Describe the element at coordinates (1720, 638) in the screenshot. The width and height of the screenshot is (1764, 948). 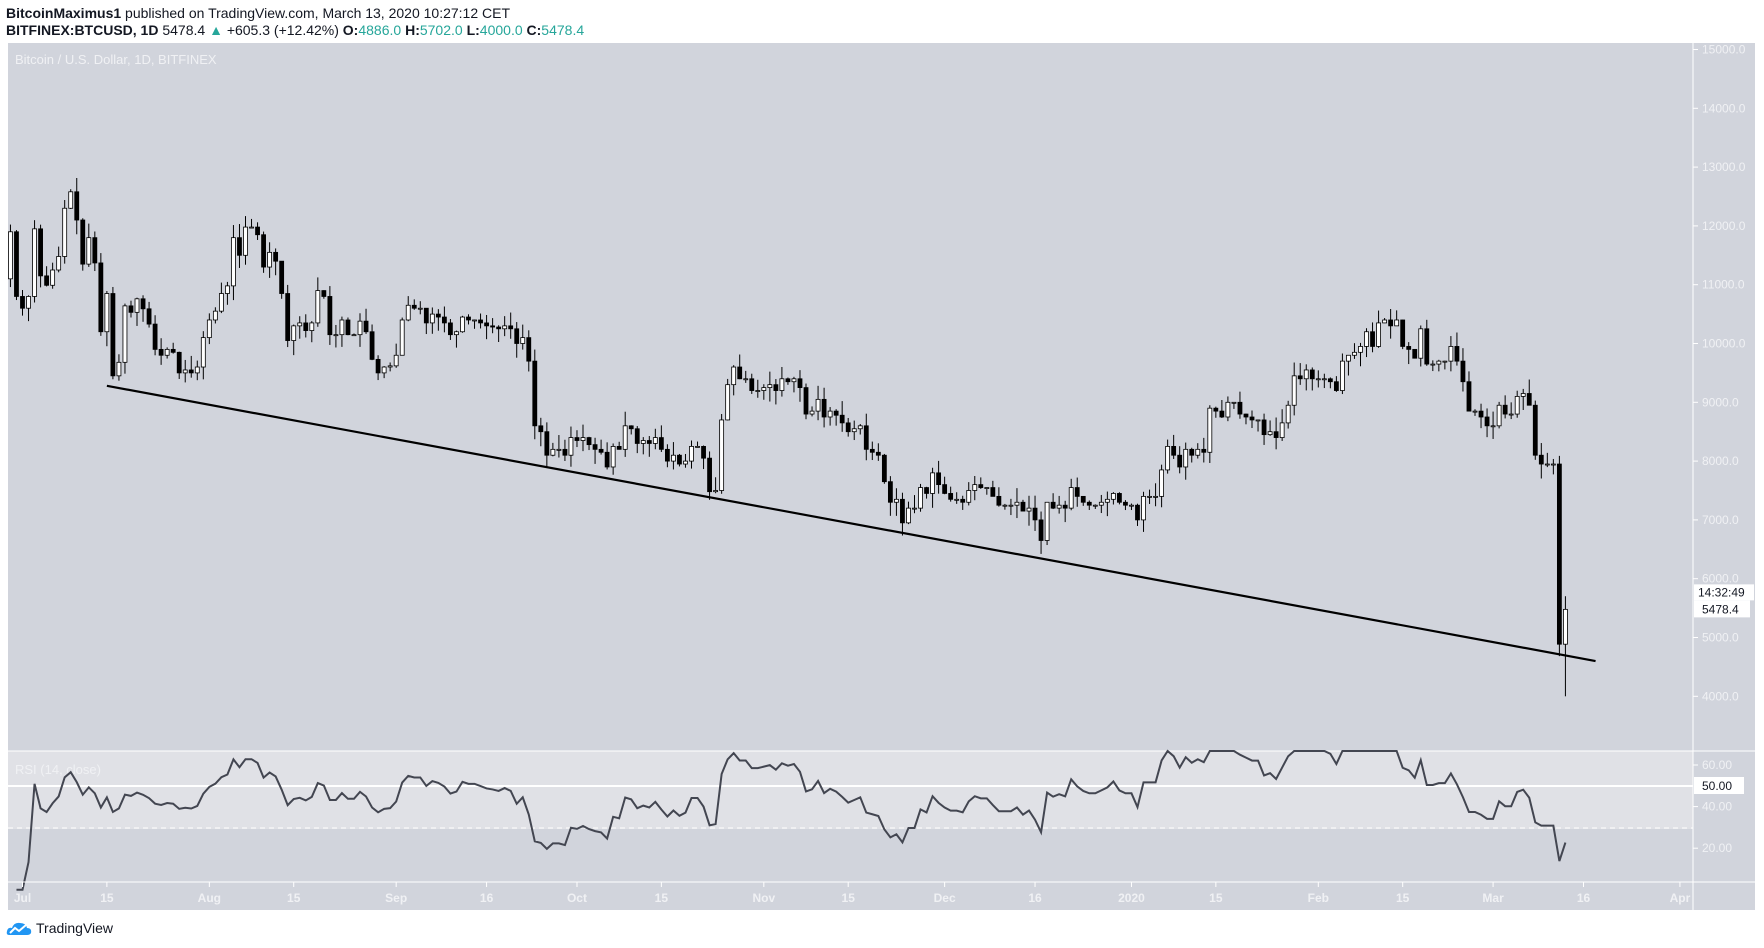
I see `price-tick-label: 5000.0` at that location.